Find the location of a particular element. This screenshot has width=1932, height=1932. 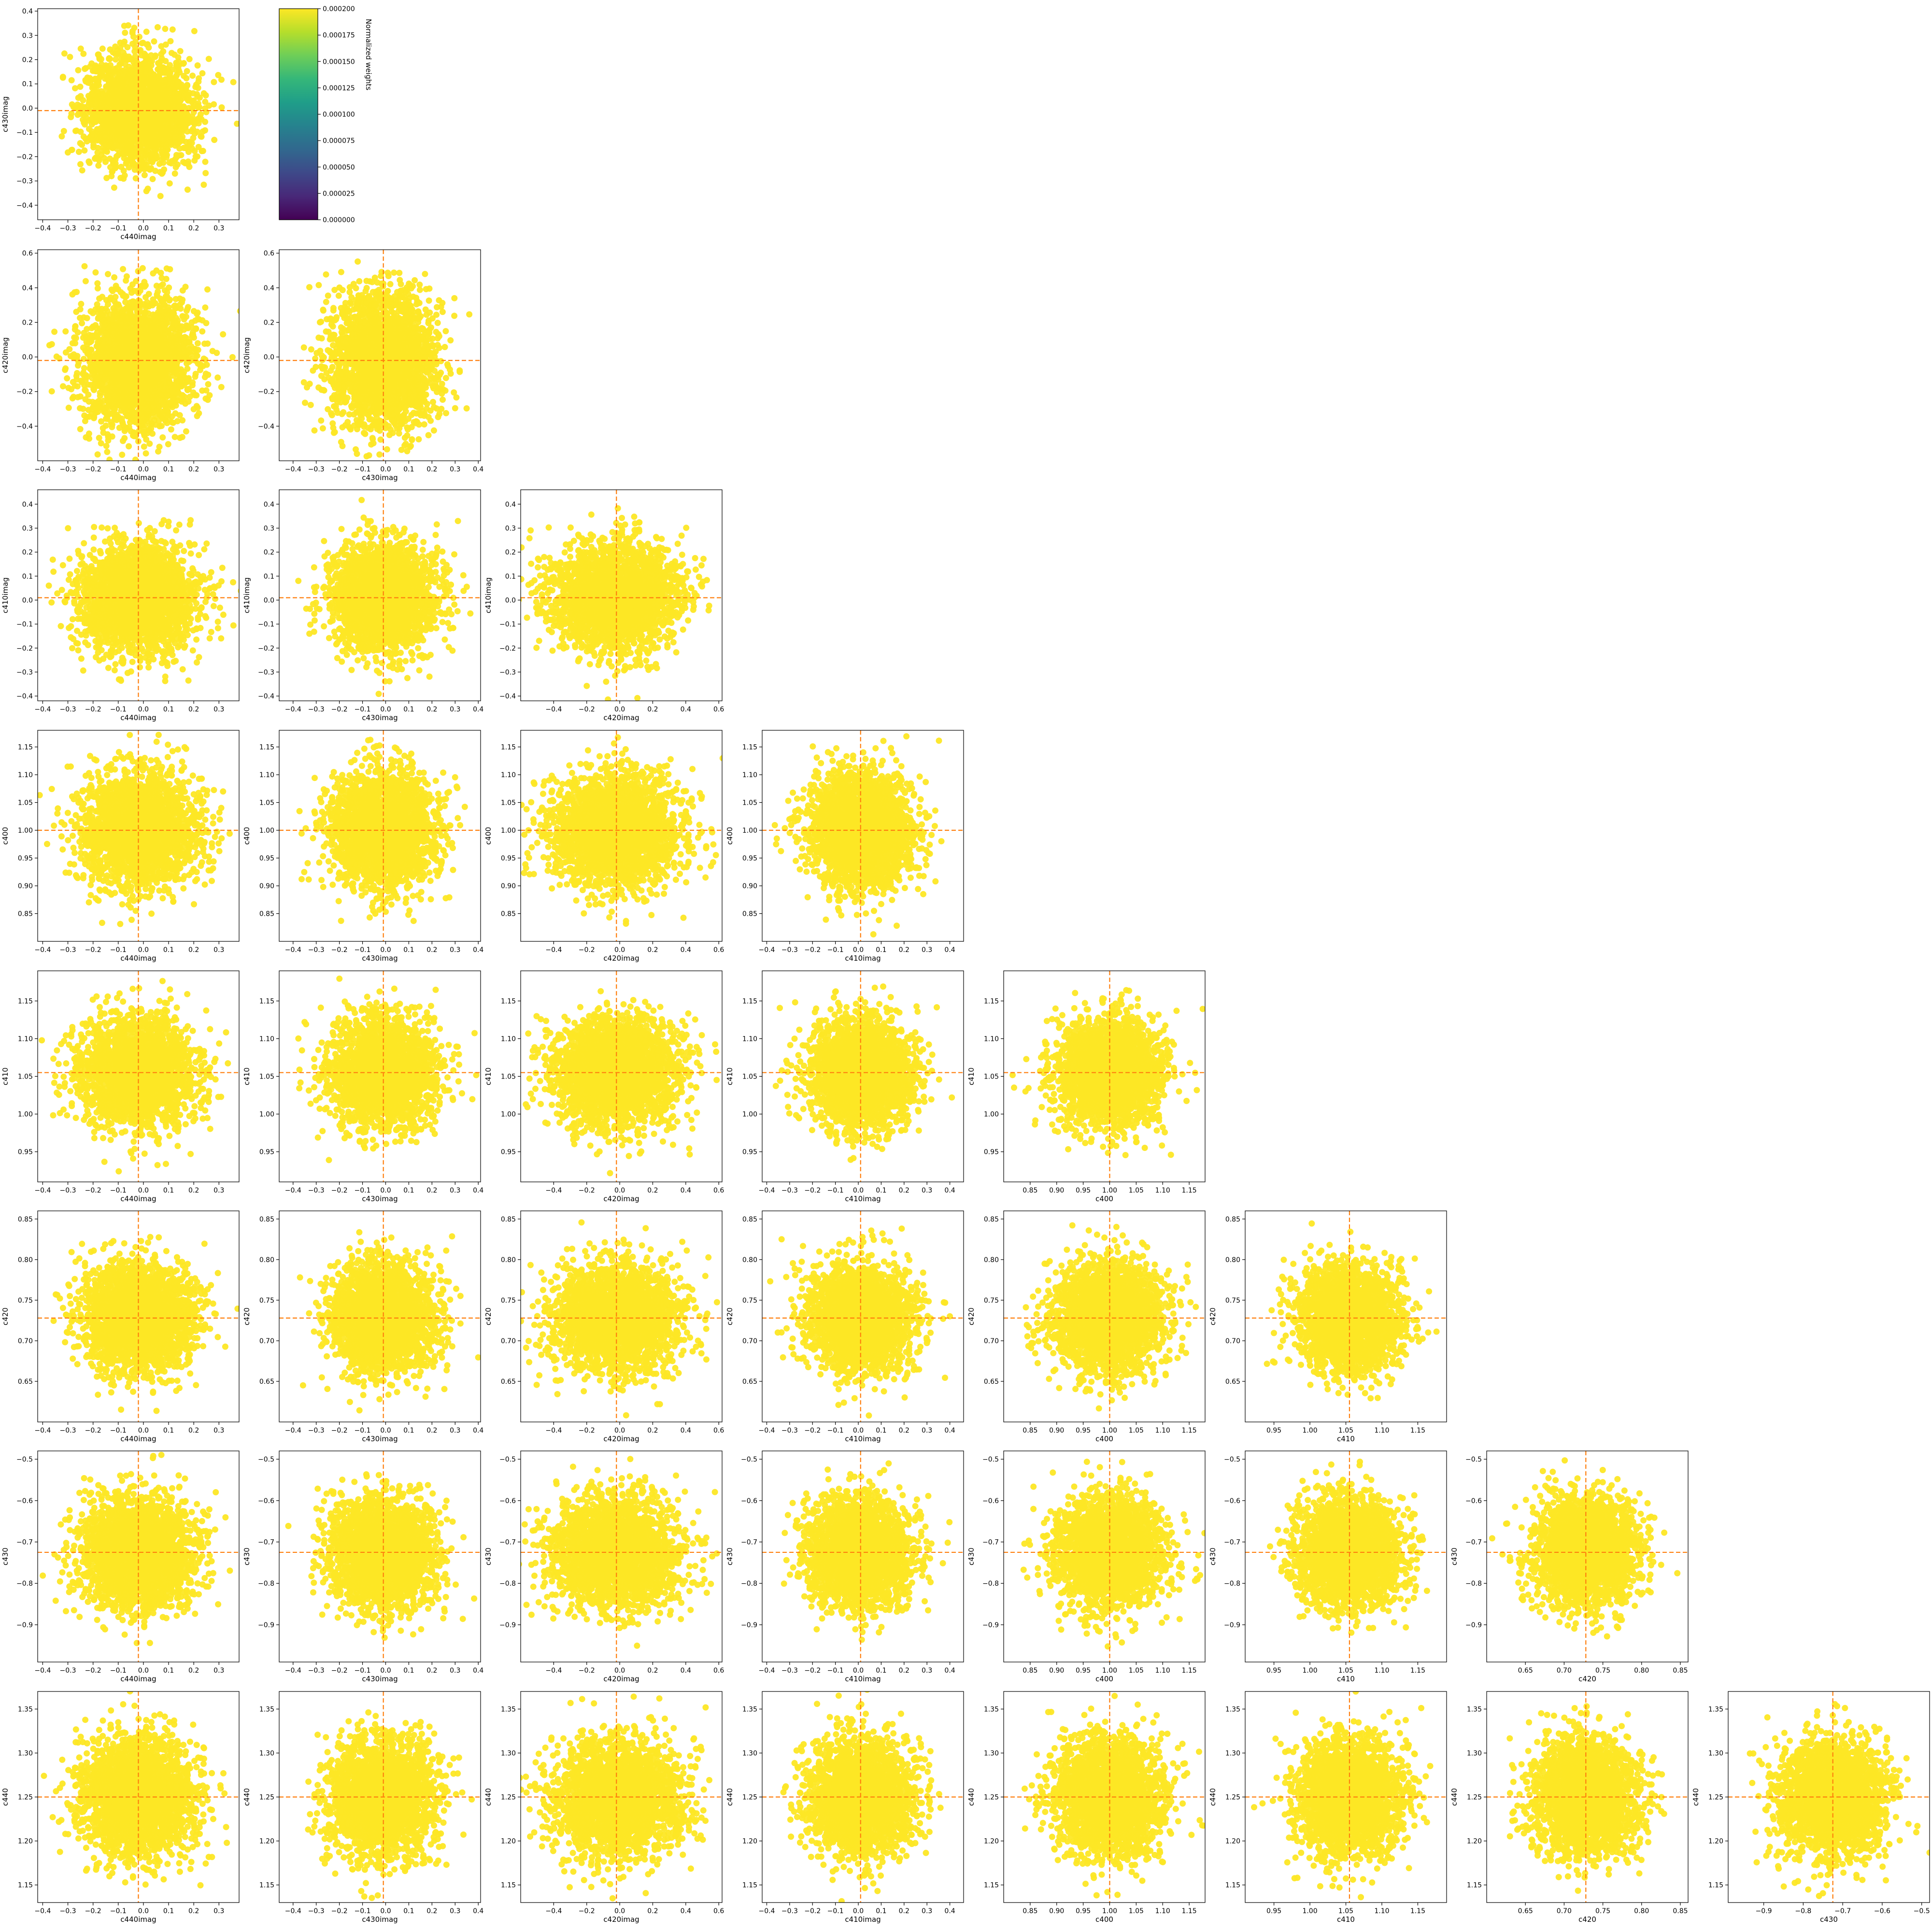

y-tick-label: −0.3 is located at coordinates (24, 181).